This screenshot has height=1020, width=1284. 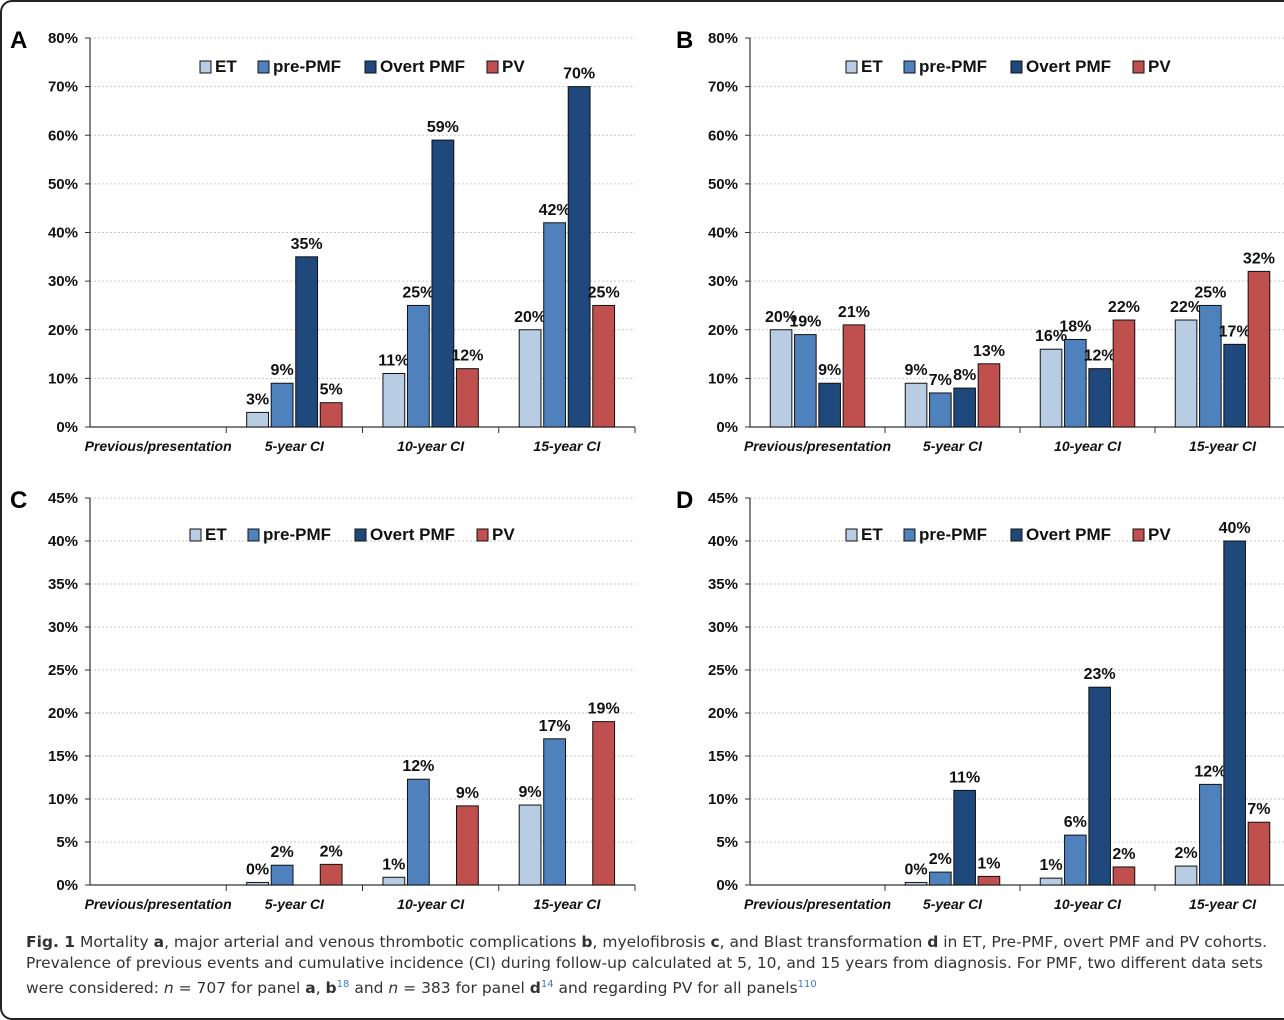 I want to click on caption-text: = 383 for panel, so click(x=464, y=988).